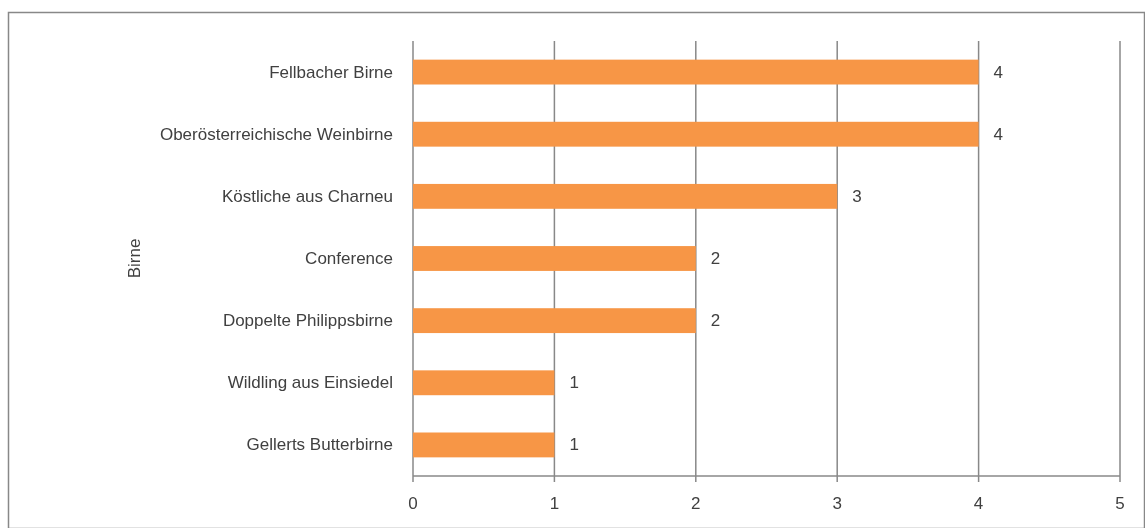  Describe the element at coordinates (554, 503) in the screenshot. I see `x-tick-label: 1` at that location.